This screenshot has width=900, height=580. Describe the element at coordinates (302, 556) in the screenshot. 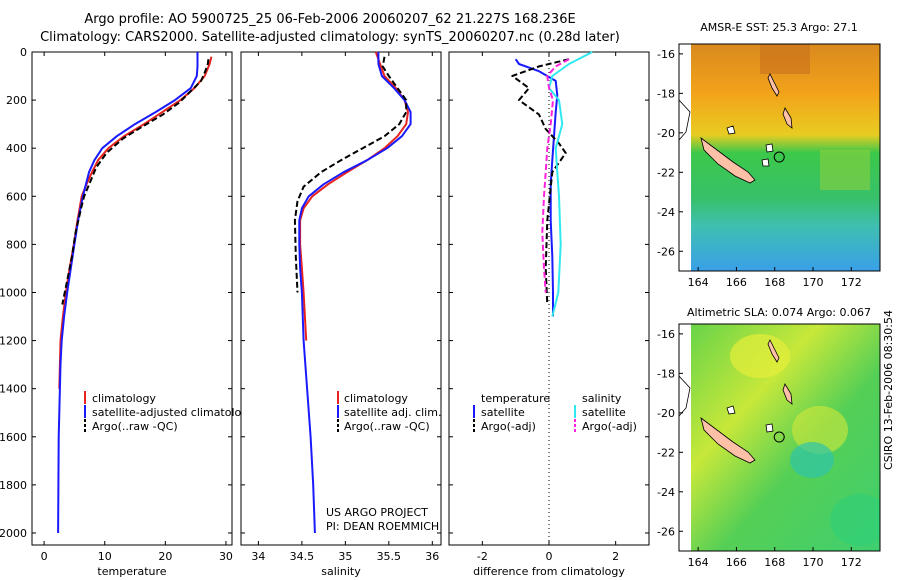

I see `x-tick-label: 34.5` at that location.